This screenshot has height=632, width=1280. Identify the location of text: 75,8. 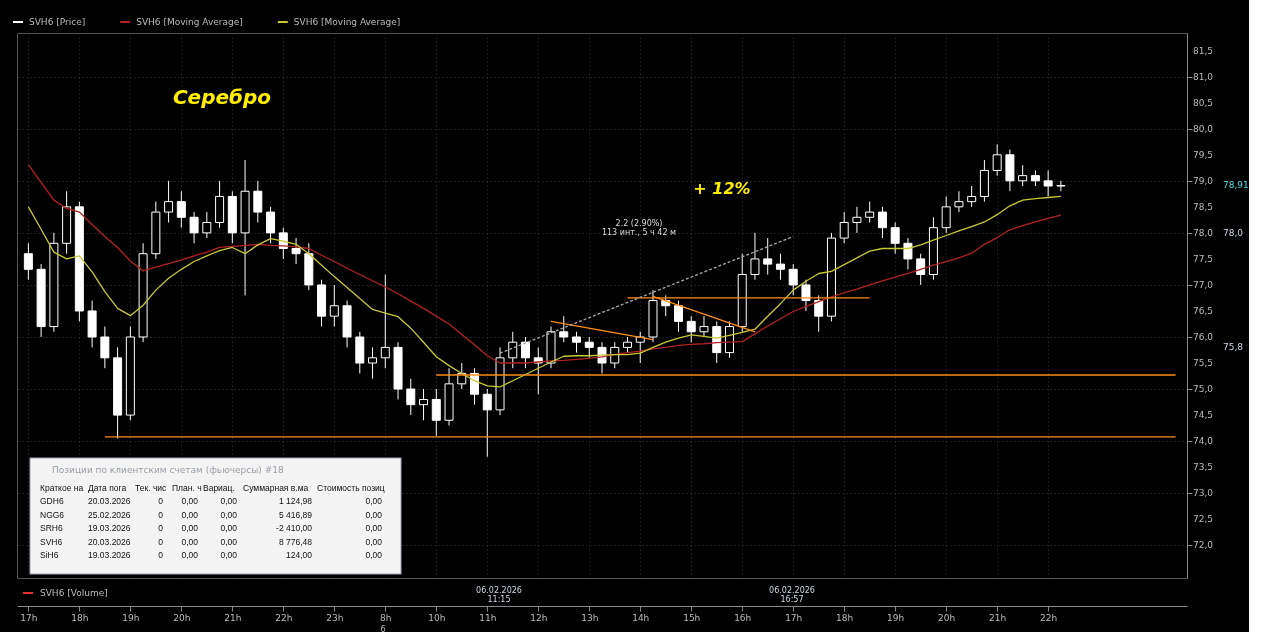
(1233, 347).